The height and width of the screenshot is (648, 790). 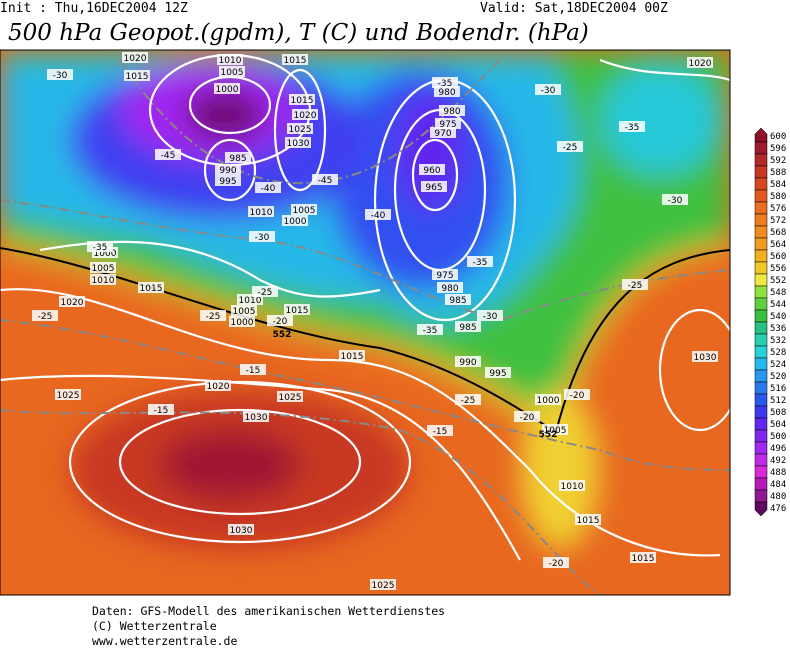 What do you see at coordinates (660, 120) in the screenshot?
I see `cyan-blob` at bounding box center [660, 120].